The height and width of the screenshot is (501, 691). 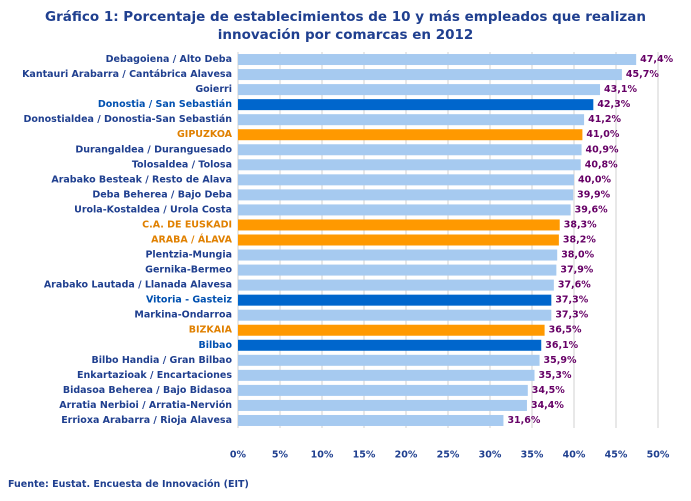 I want to click on value-label: 39,6%, so click(x=591, y=209).